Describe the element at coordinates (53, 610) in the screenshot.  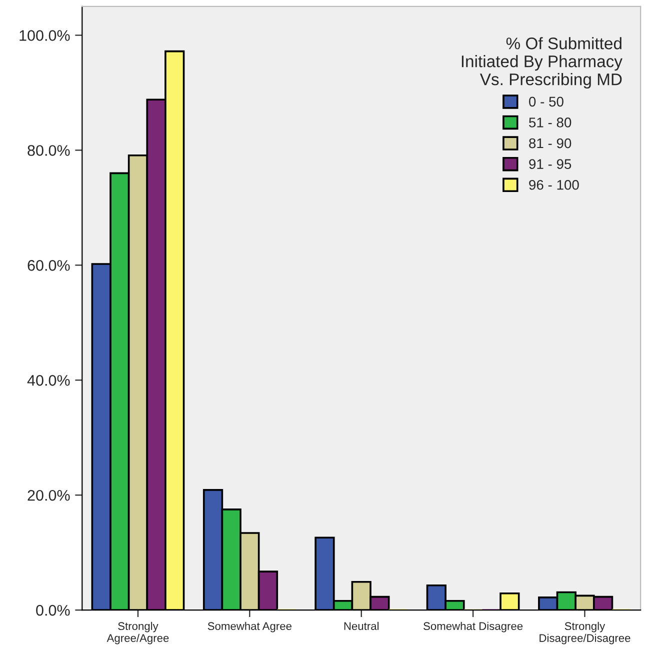
I see `y-tick-label: 0.0%` at that location.